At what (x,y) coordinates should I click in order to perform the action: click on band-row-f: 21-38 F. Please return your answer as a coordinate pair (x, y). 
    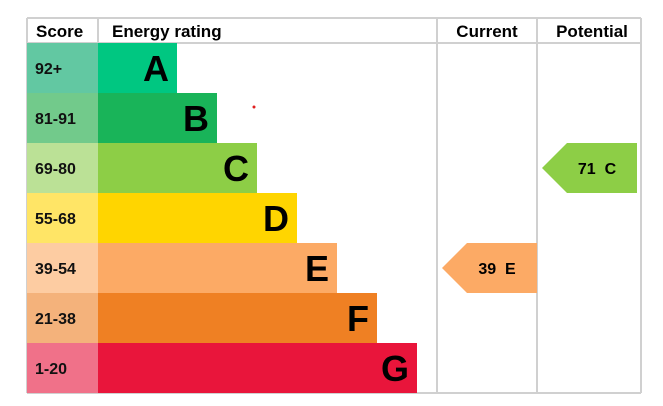
    Looking at the image, I should click on (202, 318).